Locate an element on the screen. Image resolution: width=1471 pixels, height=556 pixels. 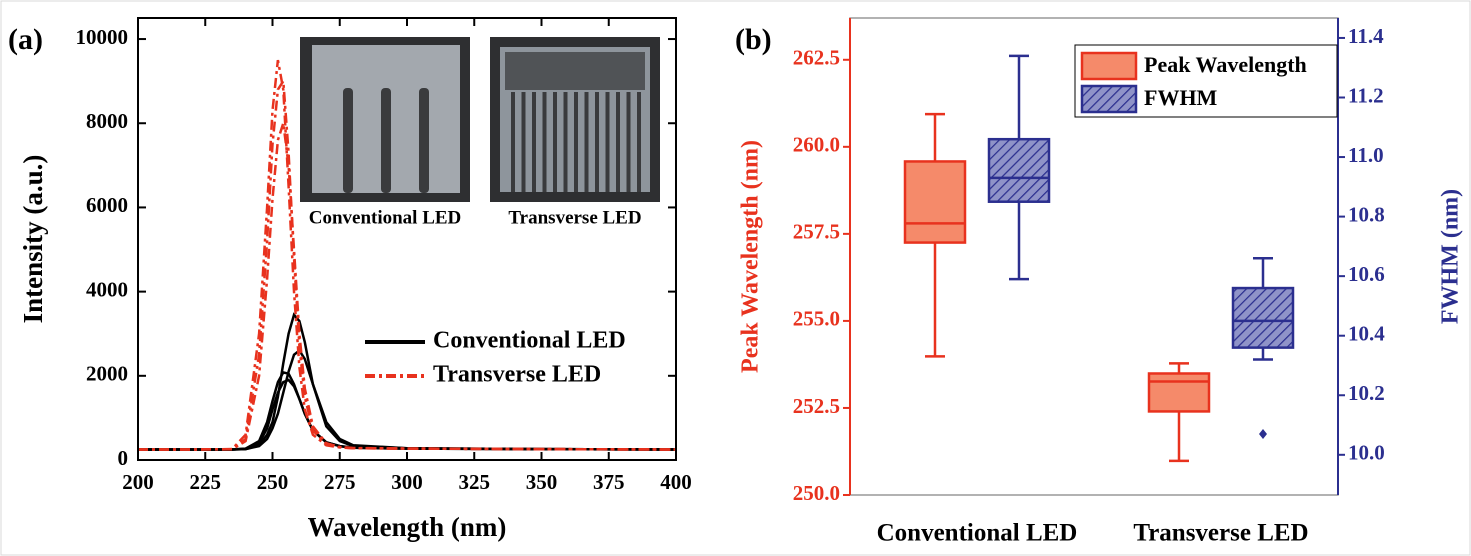
y2-tick-label: 10.2 is located at coordinates (1366, 393).